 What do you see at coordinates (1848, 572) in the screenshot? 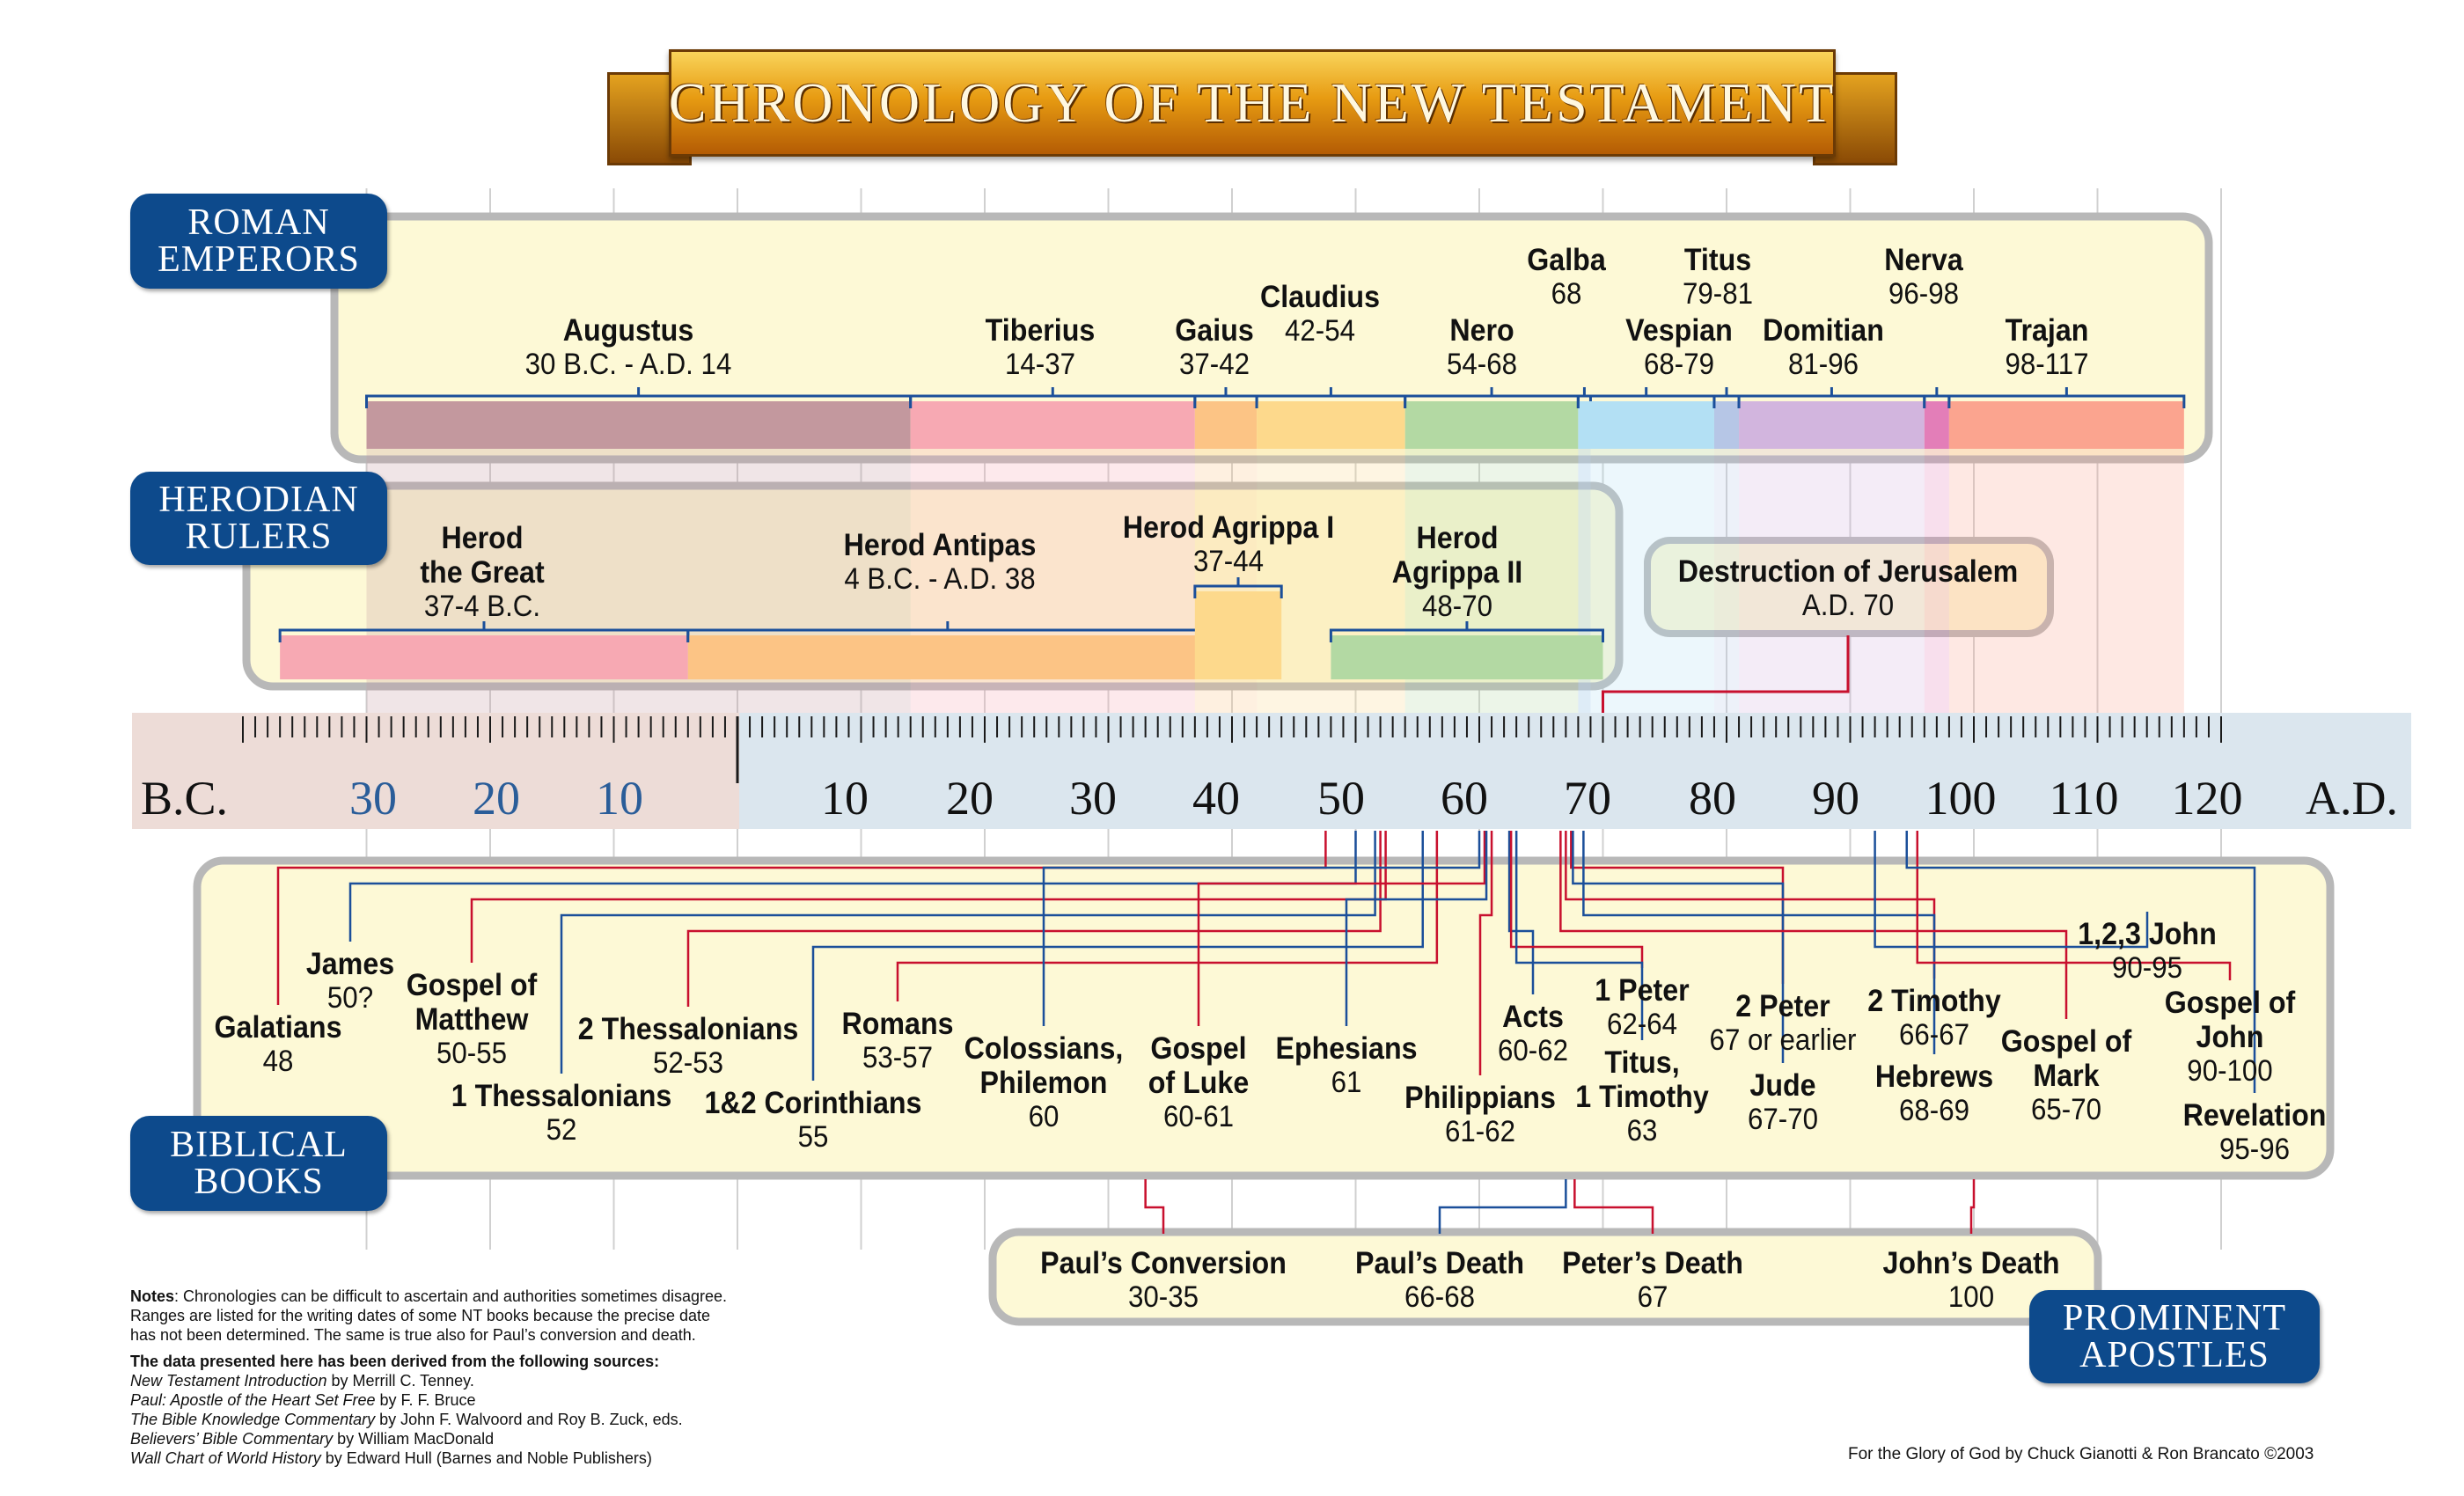
I see `event-name: Destruction of Jerusalem` at bounding box center [1848, 572].